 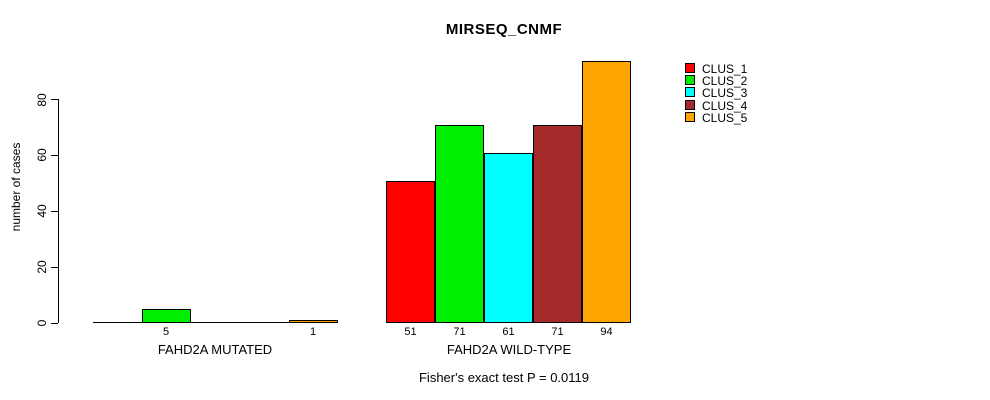 I want to click on bar-value-label: 1, so click(x=313, y=332).